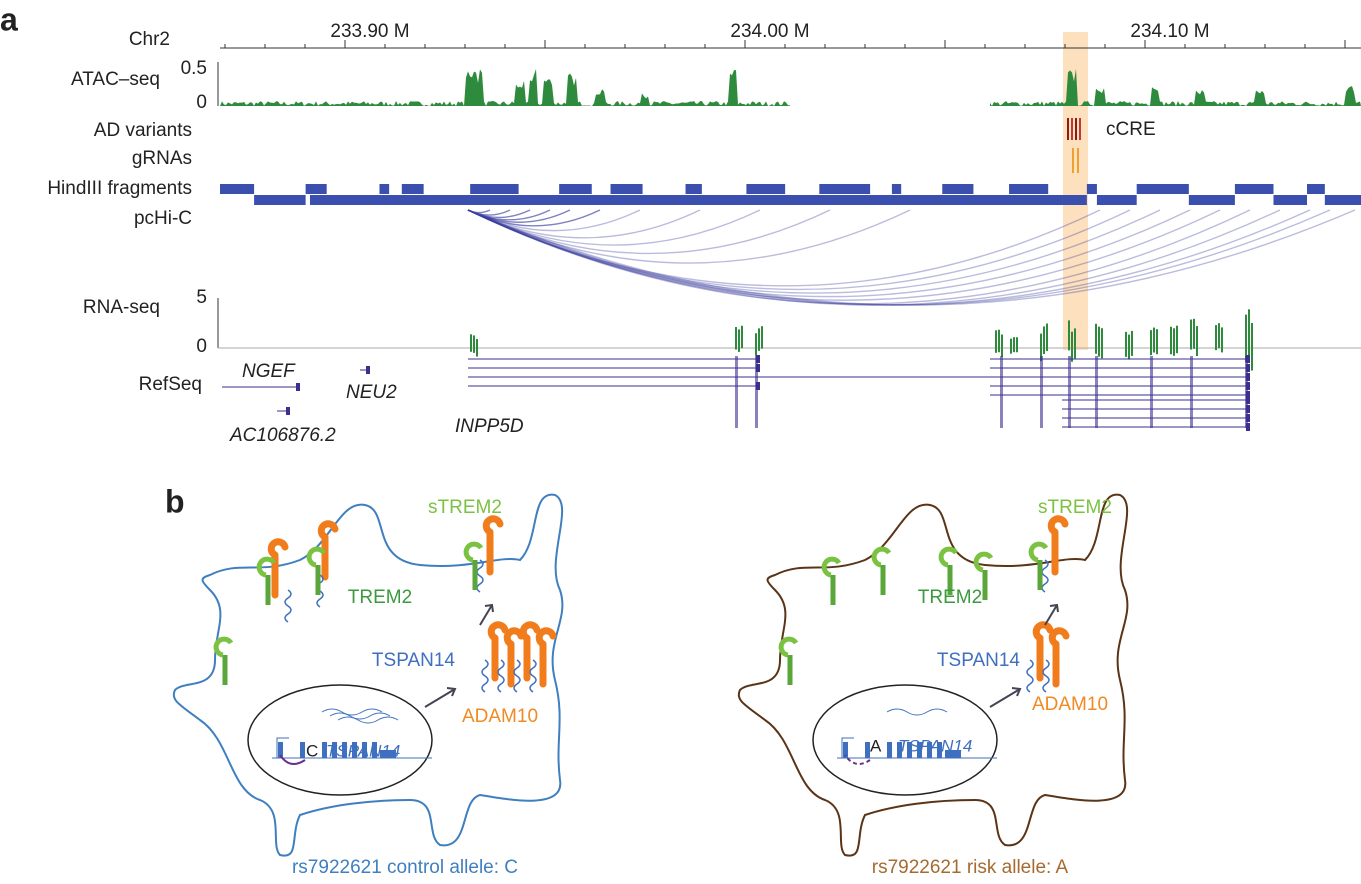 This screenshot has height=884, width=1361. What do you see at coordinates (979, 660) in the screenshot?
I see `tspan14: TSPAN14` at bounding box center [979, 660].